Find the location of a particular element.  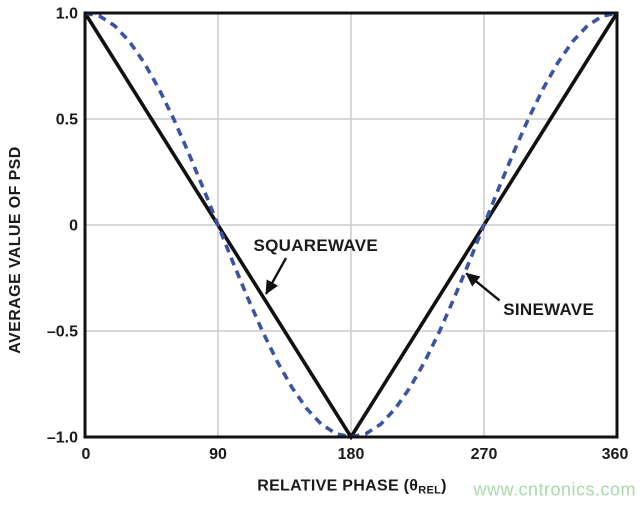

y-tick-label: 0 is located at coordinates (73, 226).